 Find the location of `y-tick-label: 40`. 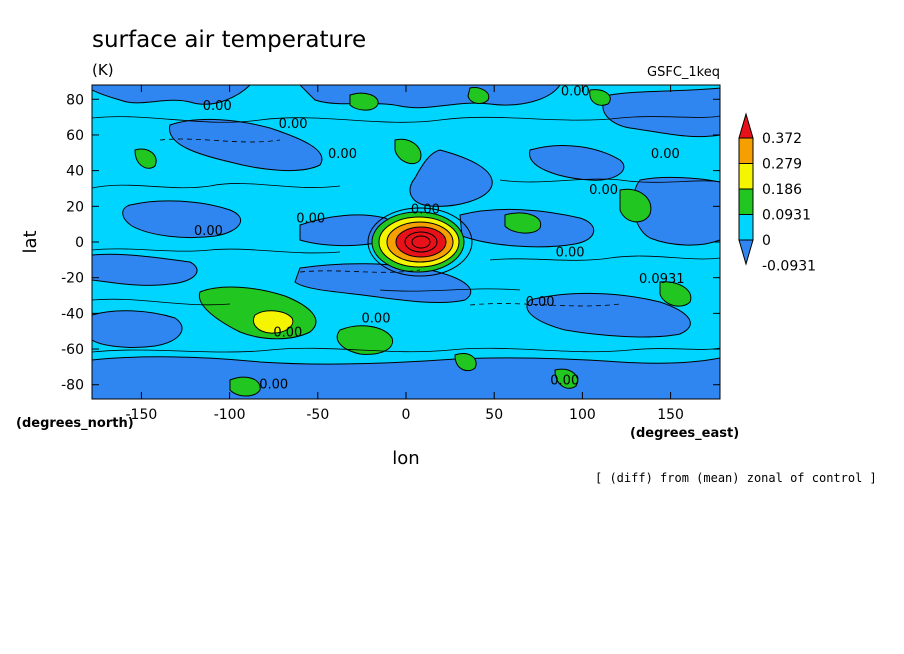

y-tick-label: 40 is located at coordinates (75, 172).